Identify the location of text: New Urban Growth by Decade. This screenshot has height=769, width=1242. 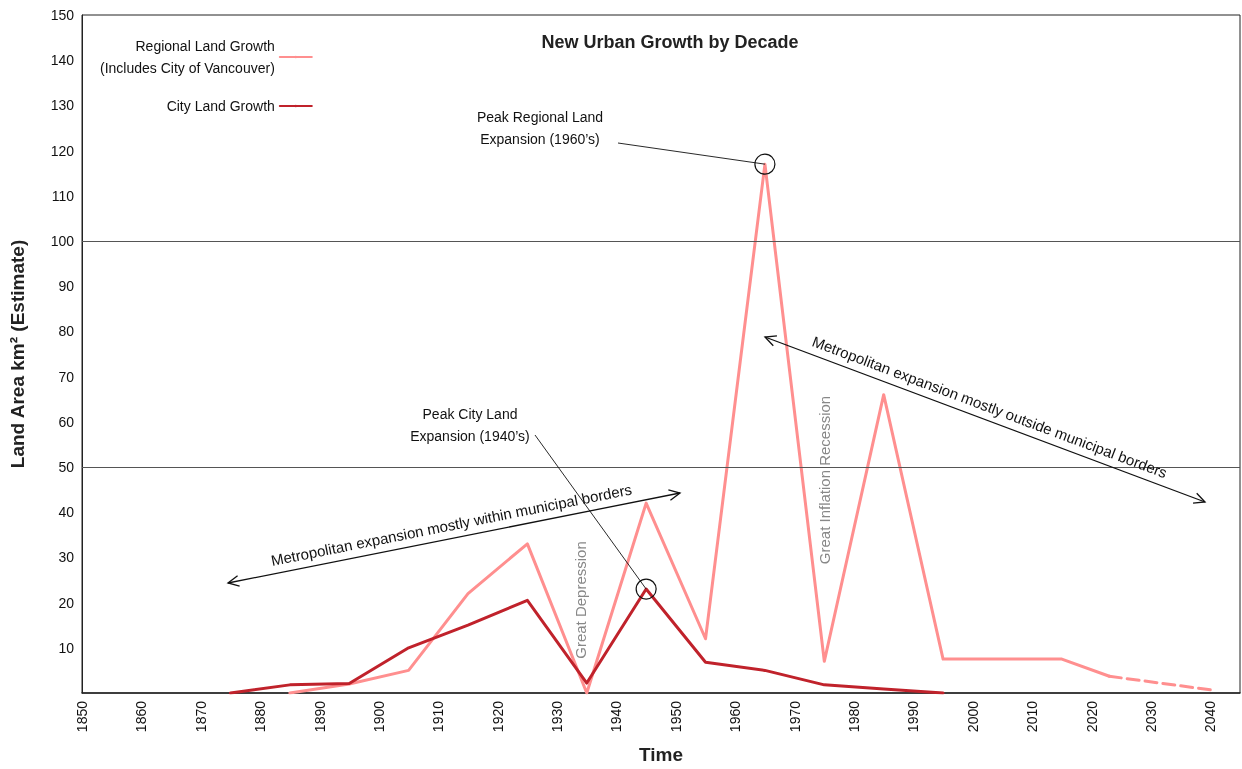
(670, 42).